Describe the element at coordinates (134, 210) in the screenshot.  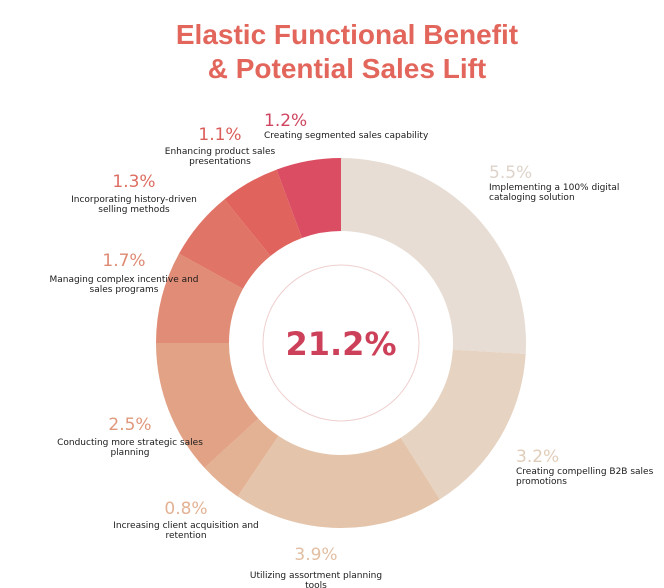
I see `slice-description-7-line-2: selling methods` at that location.